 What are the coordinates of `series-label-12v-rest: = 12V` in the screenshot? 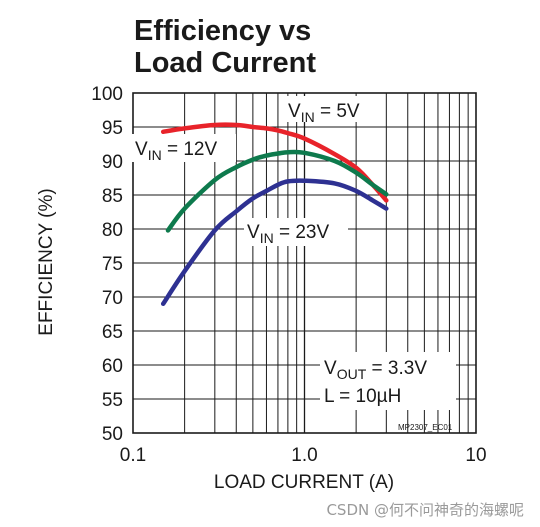 It's located at (190, 149).